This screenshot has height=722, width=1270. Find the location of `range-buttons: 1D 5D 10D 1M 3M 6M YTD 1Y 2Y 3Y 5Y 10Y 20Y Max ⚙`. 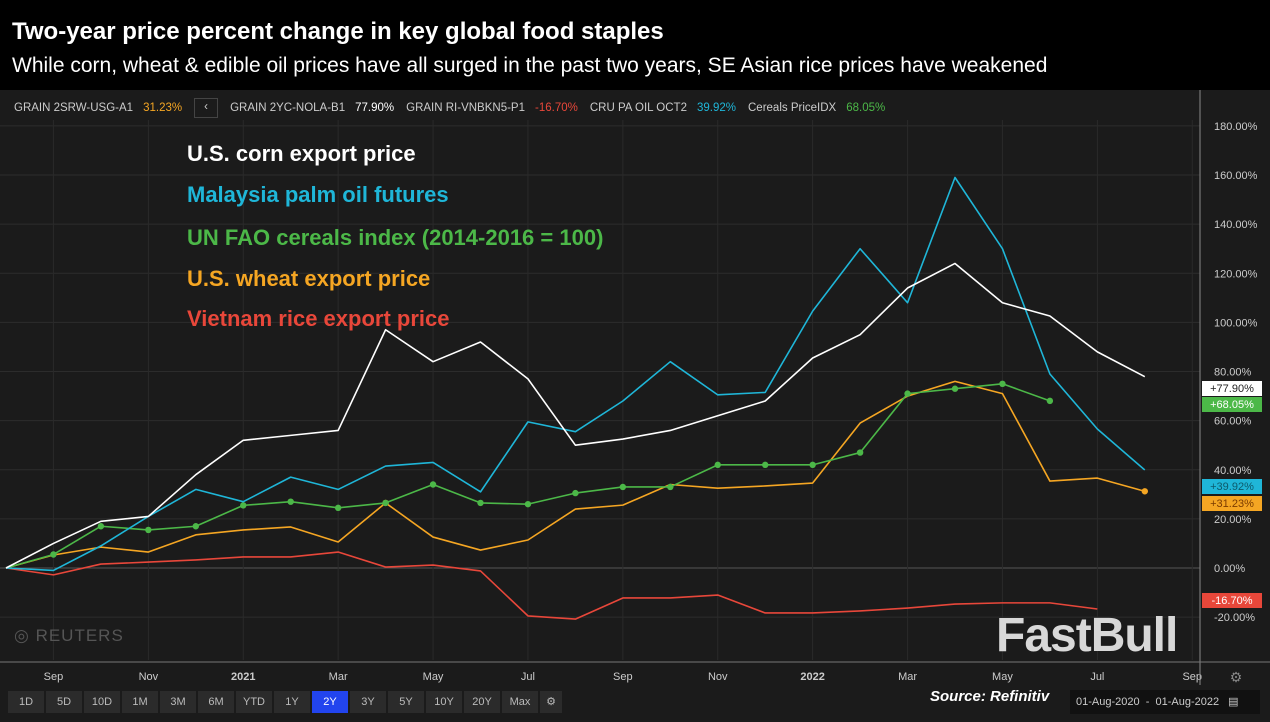

range-buttons: 1D 5D 10D 1M 3M 6M YTD 1Y 2Y 3Y 5Y 10Y 20Y Max ⚙ is located at coordinates (285, 702).